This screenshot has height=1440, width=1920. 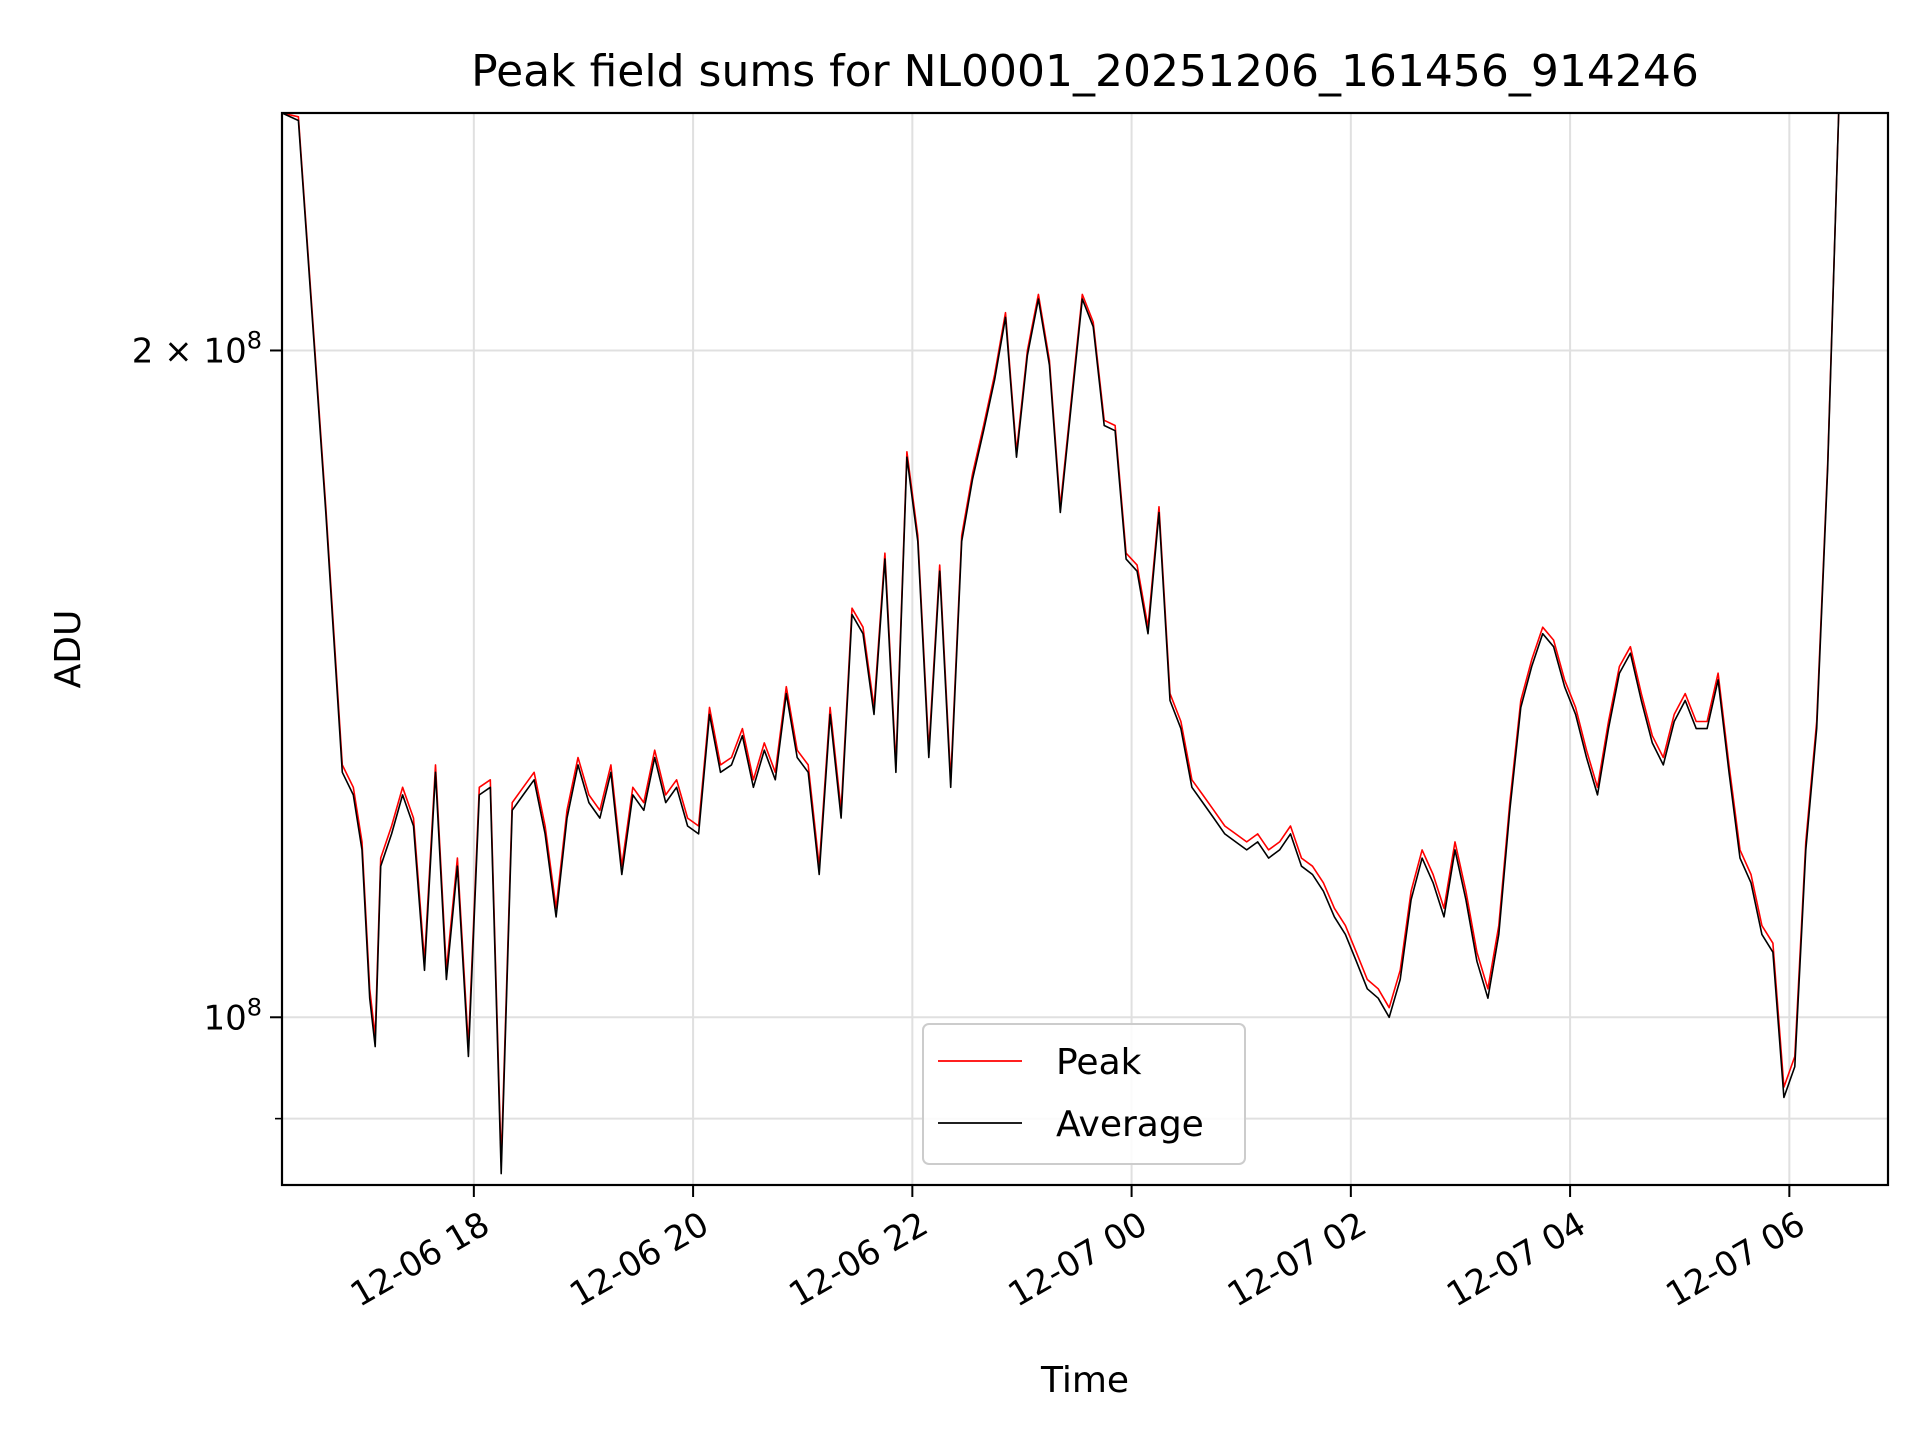 What do you see at coordinates (1099, 1062) in the screenshot?
I see `legend-peak-label: Peak` at bounding box center [1099, 1062].